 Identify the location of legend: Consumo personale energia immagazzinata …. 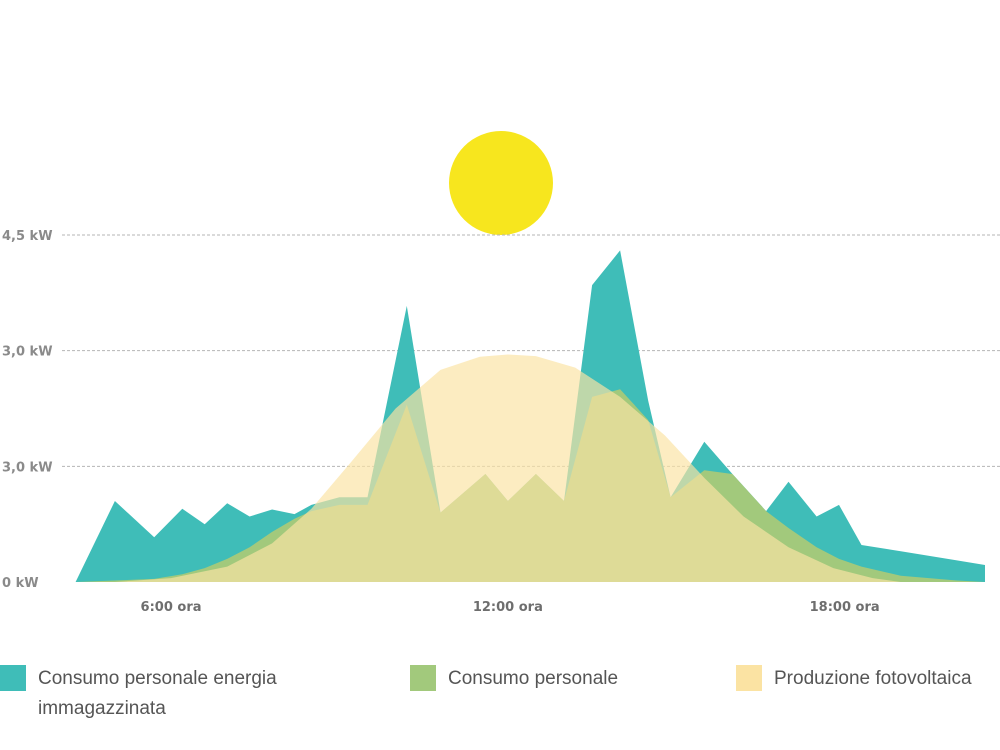
(500, 704).